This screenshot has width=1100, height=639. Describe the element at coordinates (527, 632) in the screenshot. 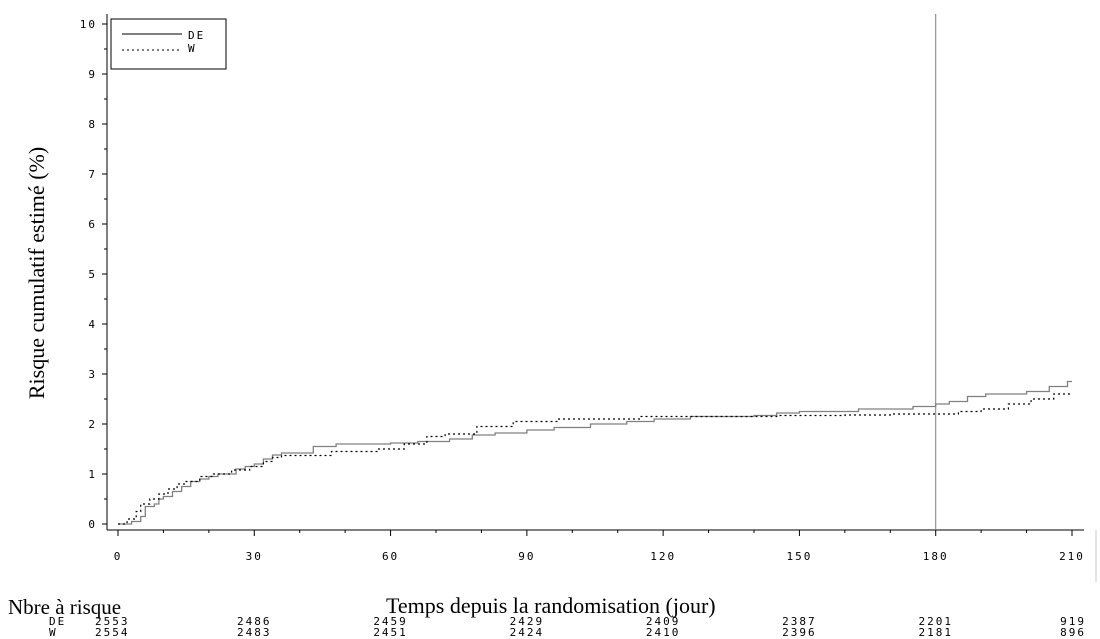

I see `risk-value-w: 2424` at that location.